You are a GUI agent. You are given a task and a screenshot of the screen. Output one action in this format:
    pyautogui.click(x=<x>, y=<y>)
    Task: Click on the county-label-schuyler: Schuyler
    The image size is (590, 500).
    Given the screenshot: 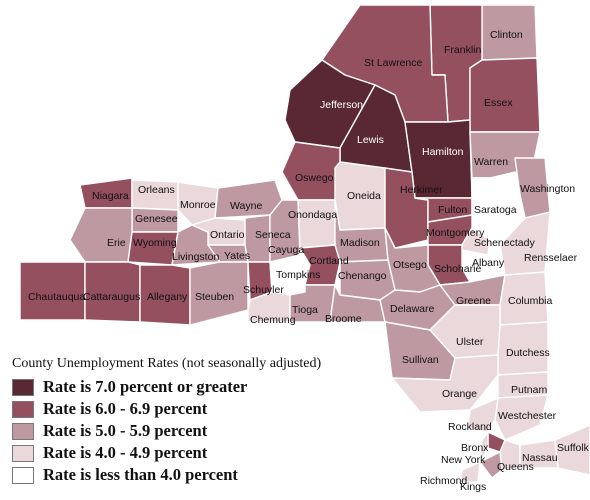 What is the action you would take?
    pyautogui.click(x=263, y=290)
    